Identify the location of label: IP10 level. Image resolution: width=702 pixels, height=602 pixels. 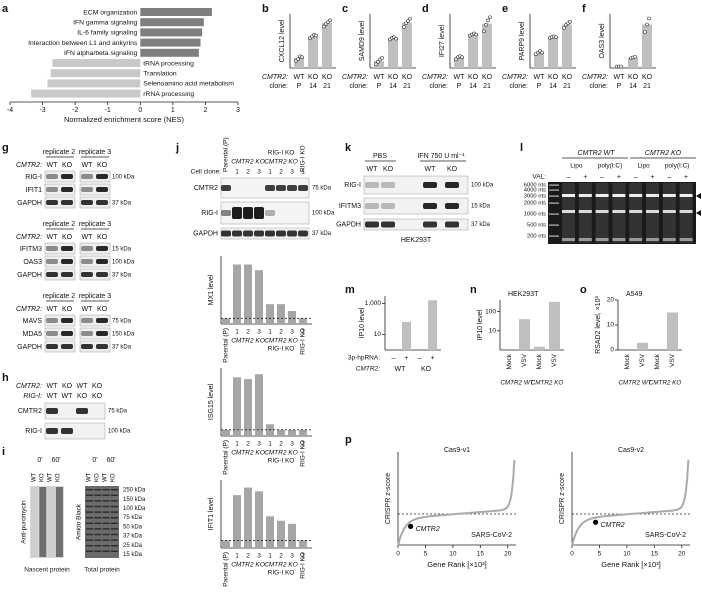
(362, 322).